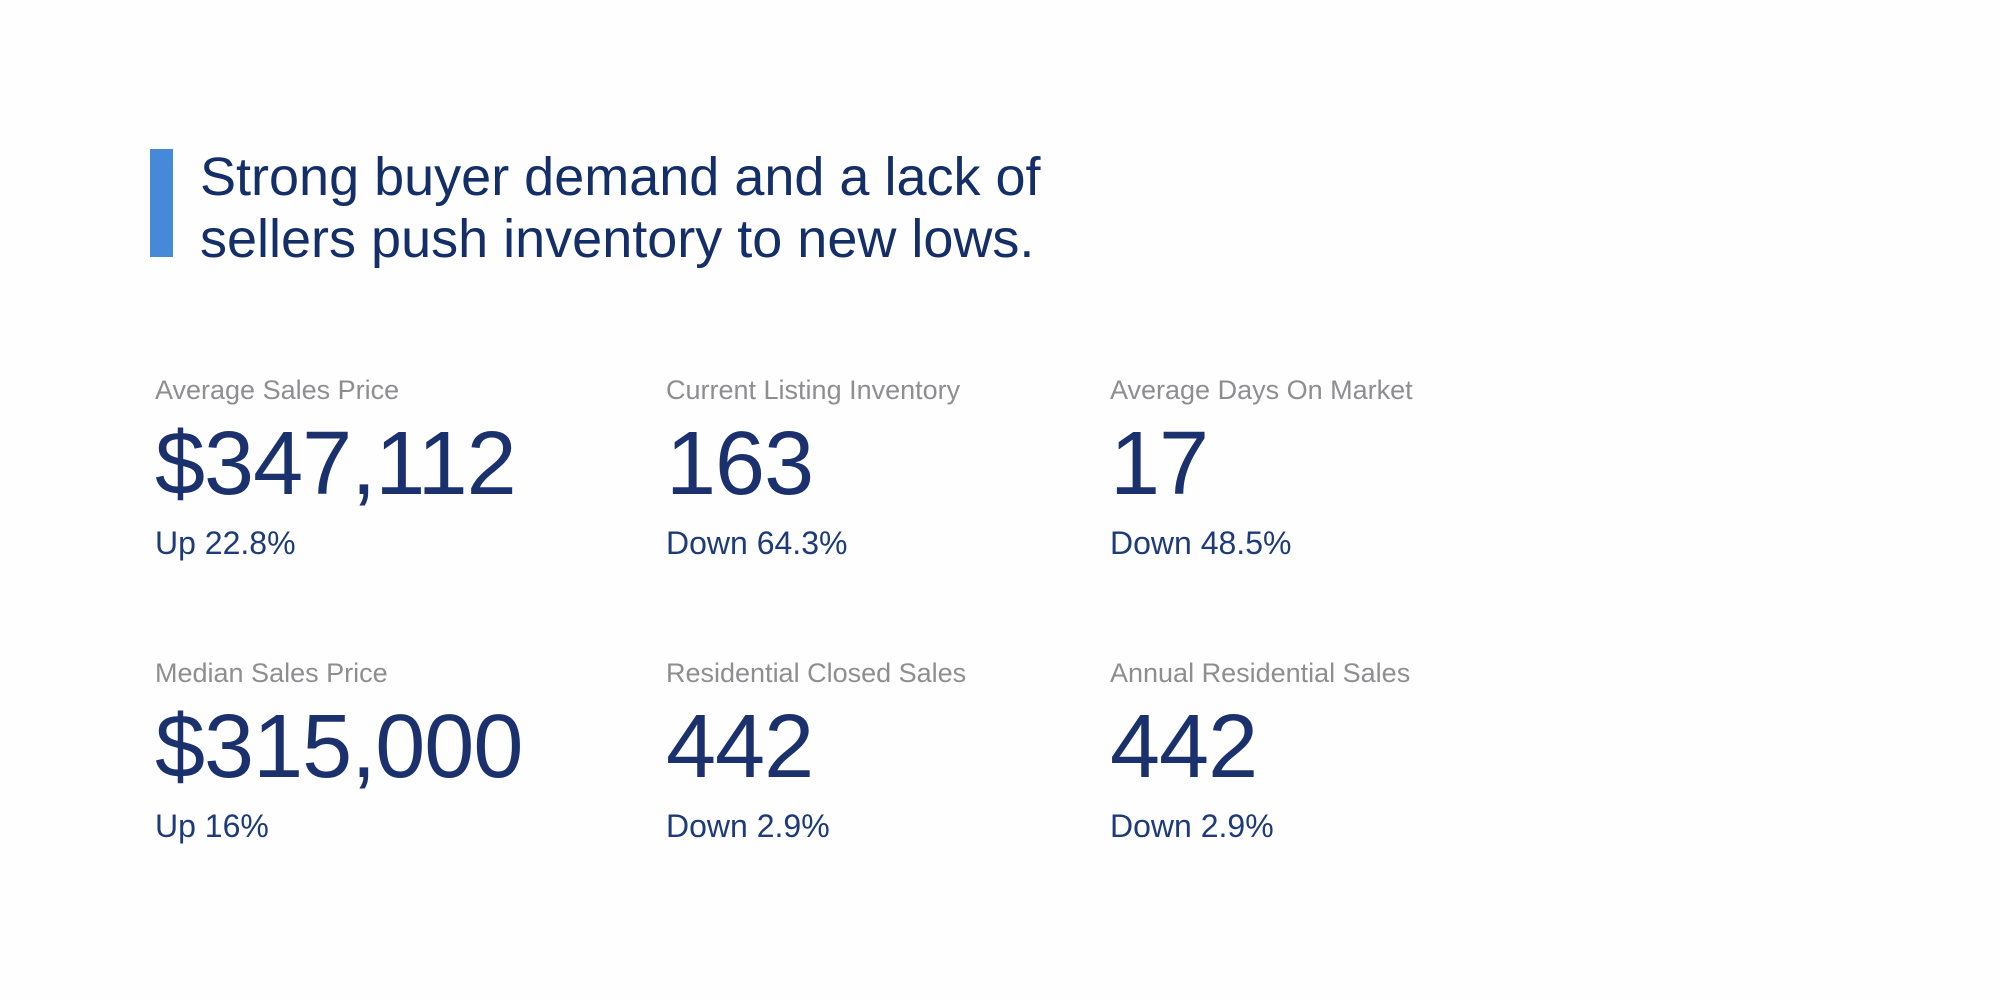 The height and width of the screenshot is (1000, 2000). What do you see at coordinates (620, 177) in the screenshot?
I see `page-title-line-1: Strong buyer demand and a lack of` at bounding box center [620, 177].